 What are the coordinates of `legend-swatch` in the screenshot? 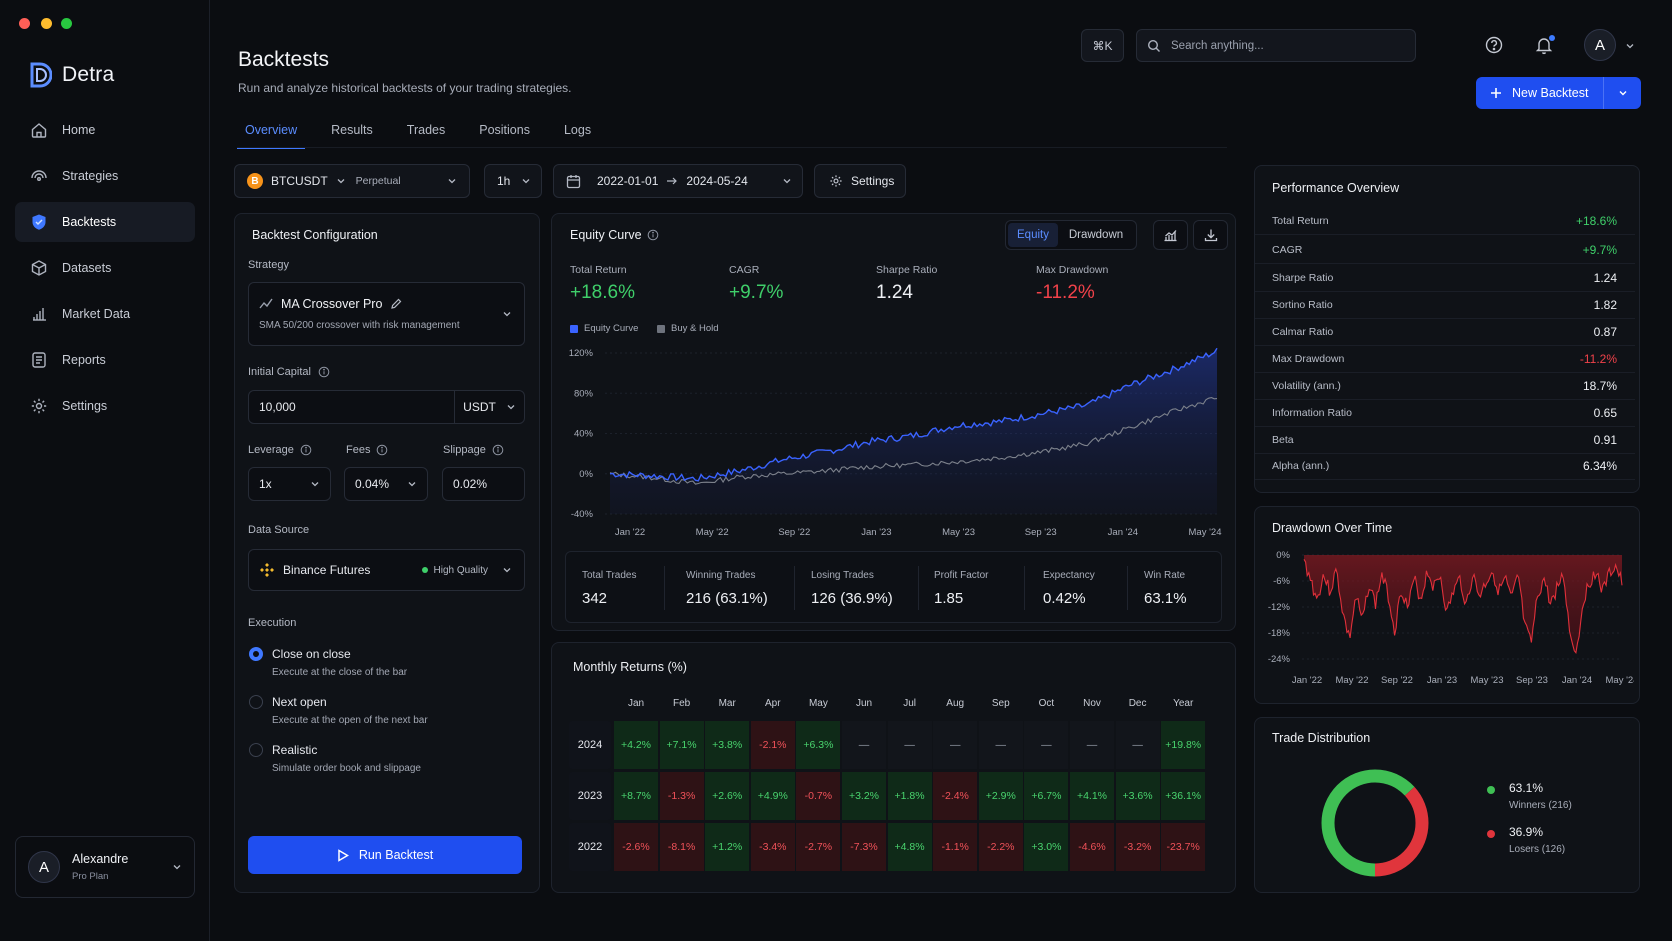 It's located at (661, 328).